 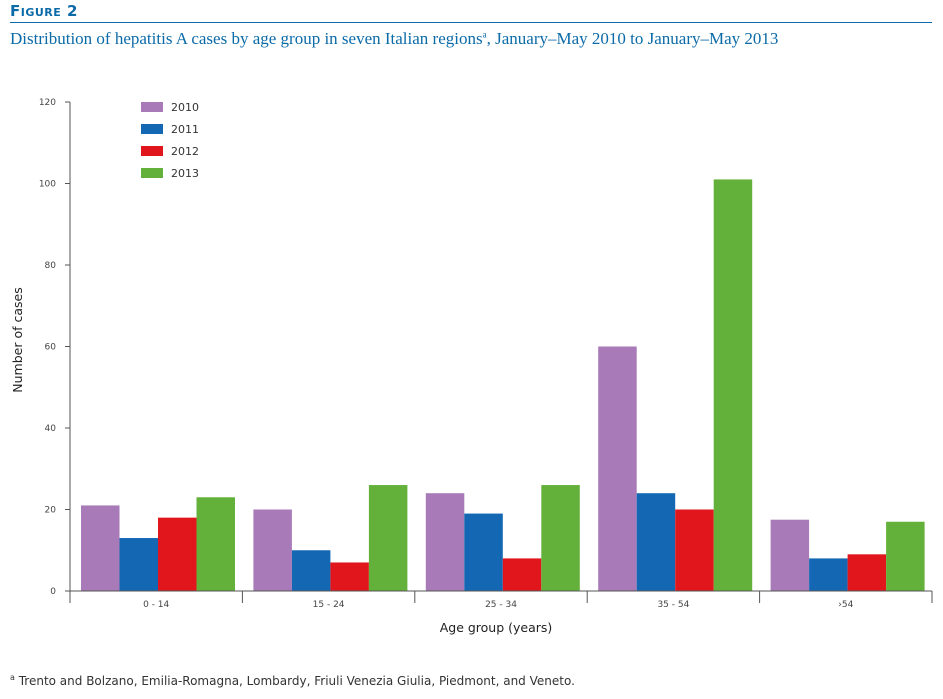 I want to click on y-tick-label-0: 0, so click(x=53, y=592).